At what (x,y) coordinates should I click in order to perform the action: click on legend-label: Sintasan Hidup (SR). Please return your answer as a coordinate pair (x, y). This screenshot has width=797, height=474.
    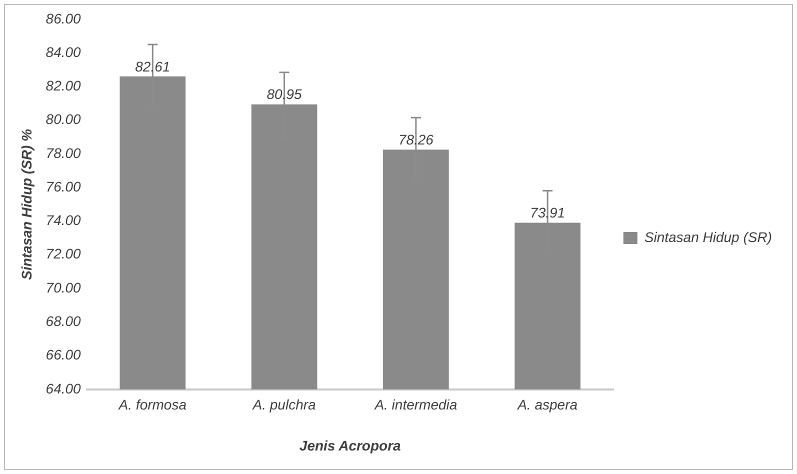
    Looking at the image, I should click on (708, 236).